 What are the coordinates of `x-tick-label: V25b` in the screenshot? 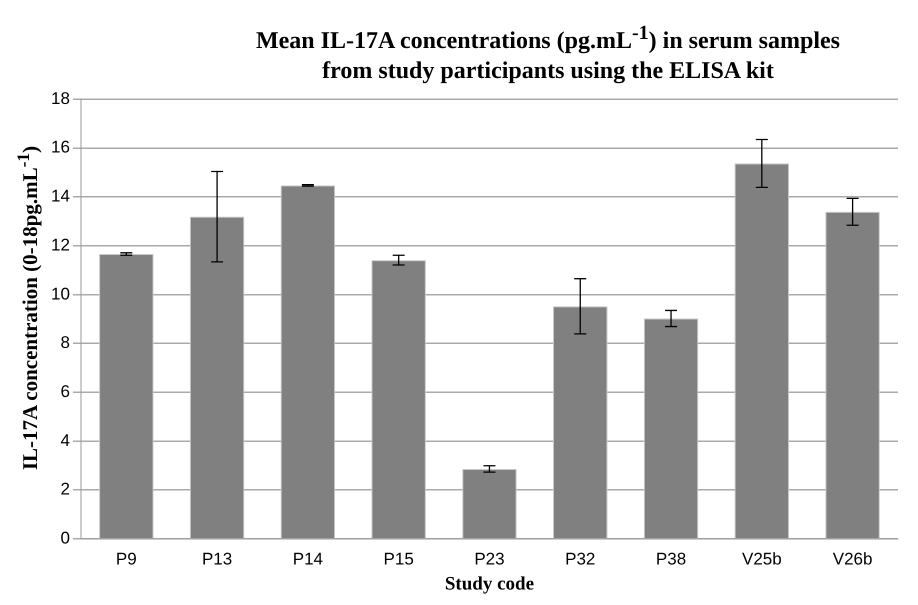 It's located at (762, 559).